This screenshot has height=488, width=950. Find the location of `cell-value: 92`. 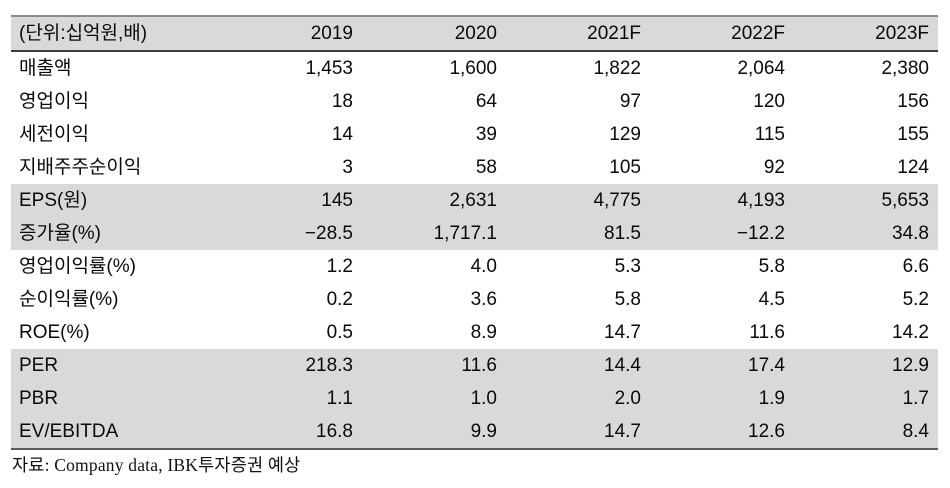

cell-value: 92 is located at coordinates (774, 167).